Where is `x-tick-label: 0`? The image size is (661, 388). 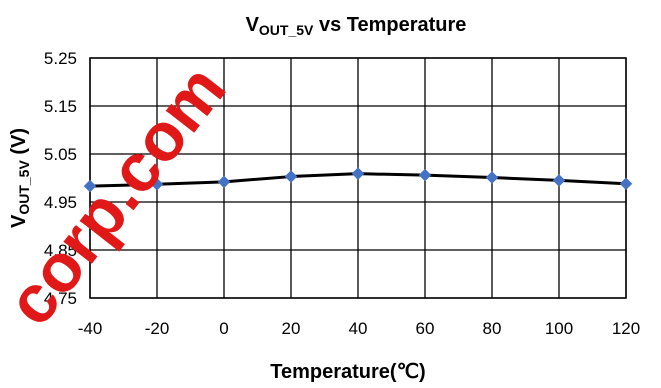
x-tick-label: 0 is located at coordinates (223, 328).